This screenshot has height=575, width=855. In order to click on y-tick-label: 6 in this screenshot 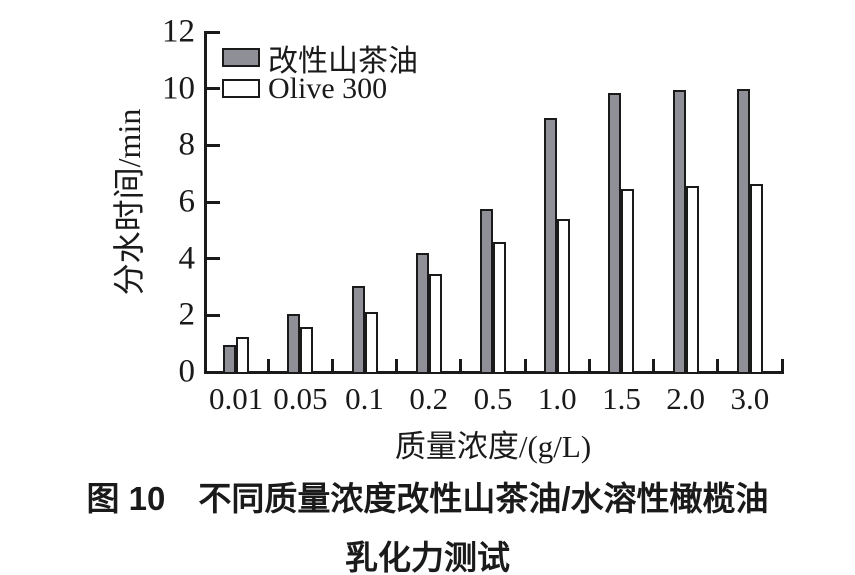, I will do `click(187, 201)`.